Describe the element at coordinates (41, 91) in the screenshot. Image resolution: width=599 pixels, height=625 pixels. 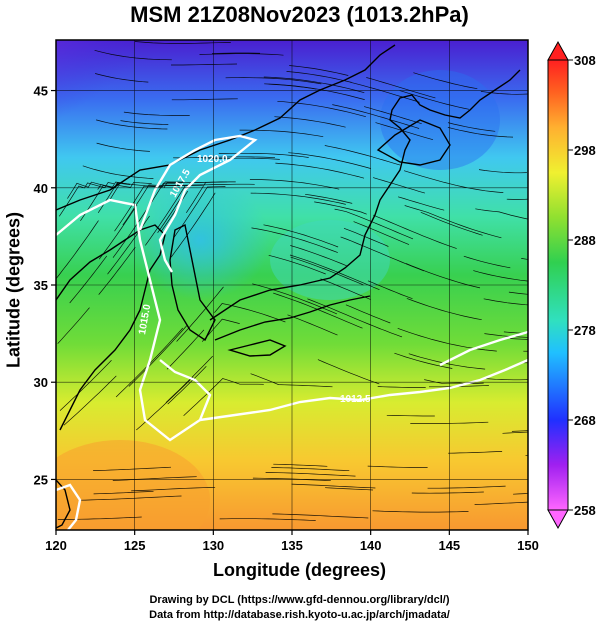
I see `y-tick-label: 45` at that location.